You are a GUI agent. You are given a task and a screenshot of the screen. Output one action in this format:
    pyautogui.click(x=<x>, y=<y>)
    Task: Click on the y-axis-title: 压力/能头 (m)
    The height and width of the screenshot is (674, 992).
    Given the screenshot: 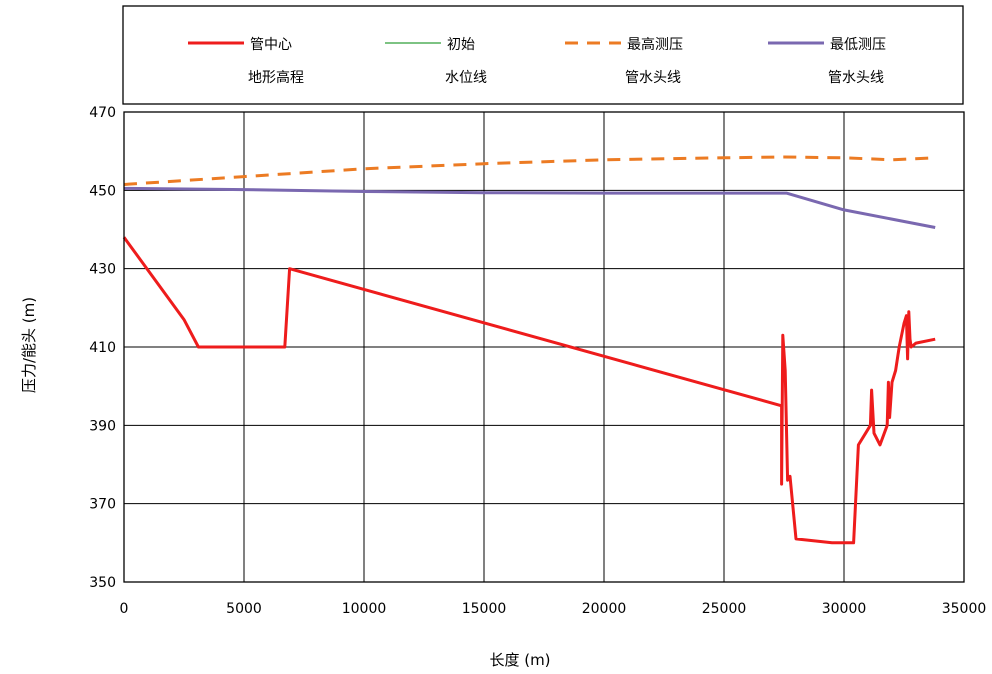 What is the action you would take?
    pyautogui.click(x=29, y=345)
    